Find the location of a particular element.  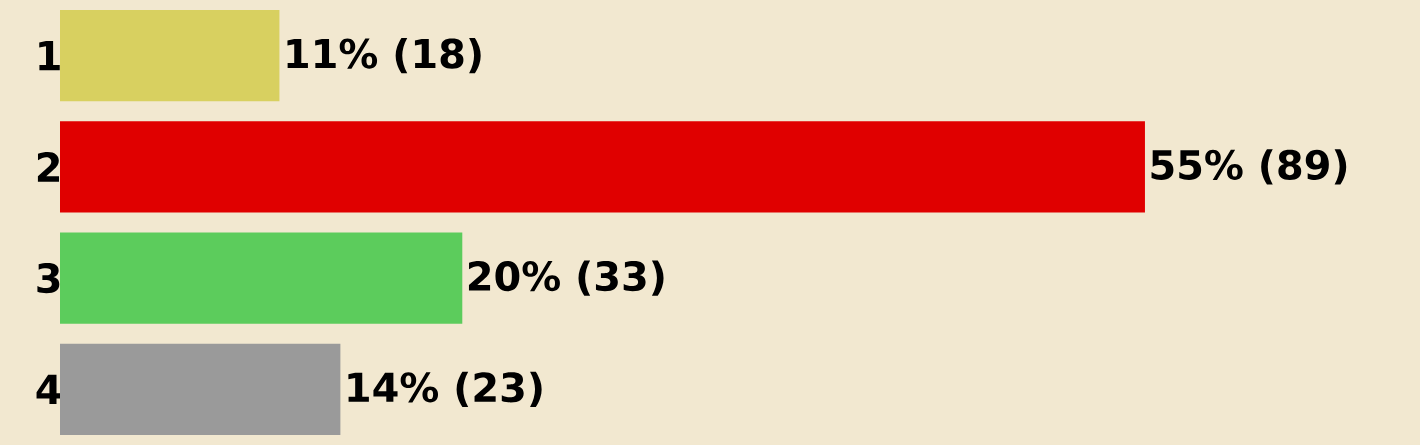

data-label: 14% (23) is located at coordinates (445, 389).